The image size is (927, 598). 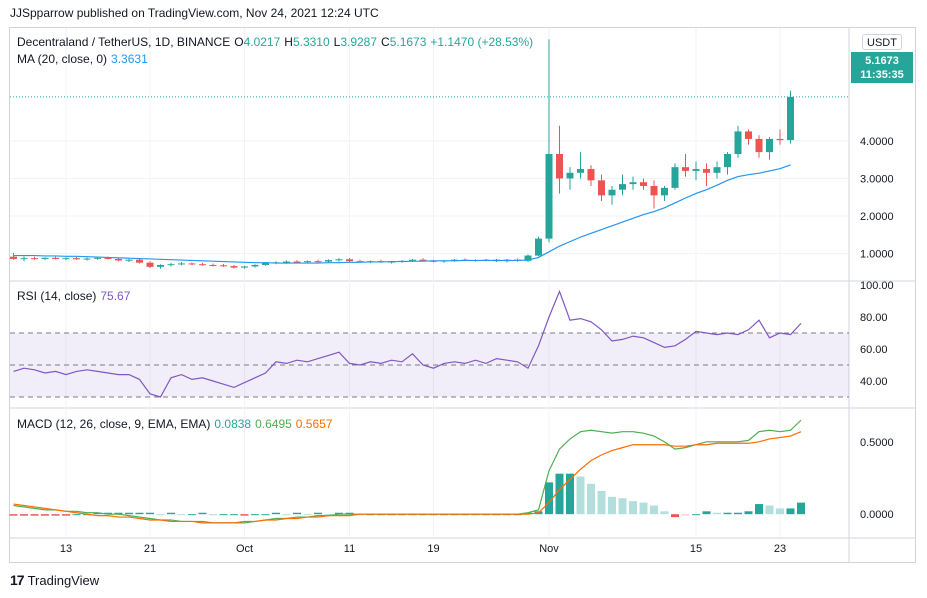 I want to click on close-label: C, so click(x=385, y=42).